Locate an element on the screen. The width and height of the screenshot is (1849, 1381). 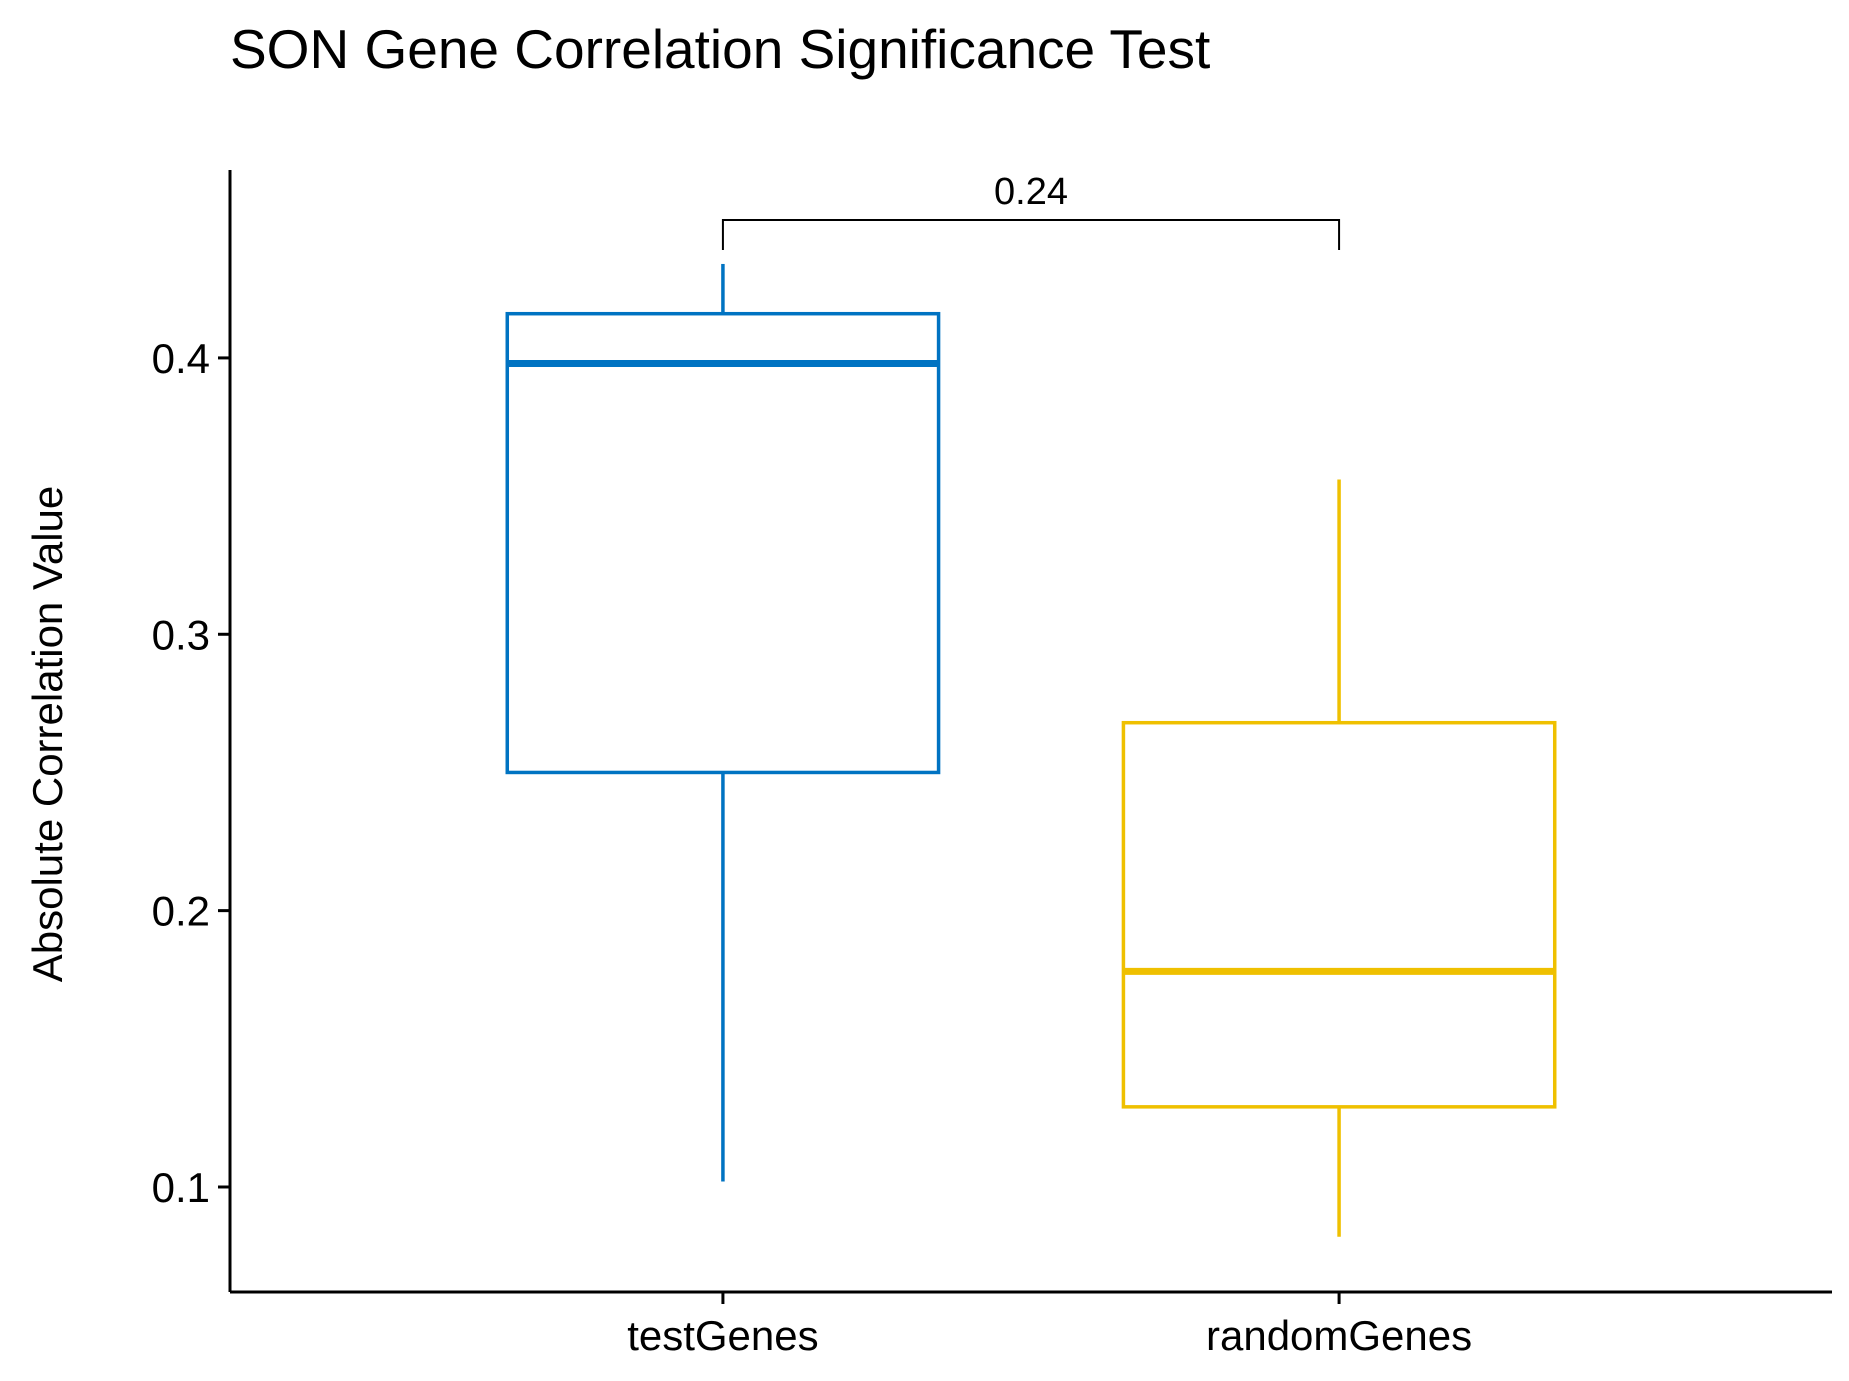
comparison-bracket is located at coordinates (1031, 234).